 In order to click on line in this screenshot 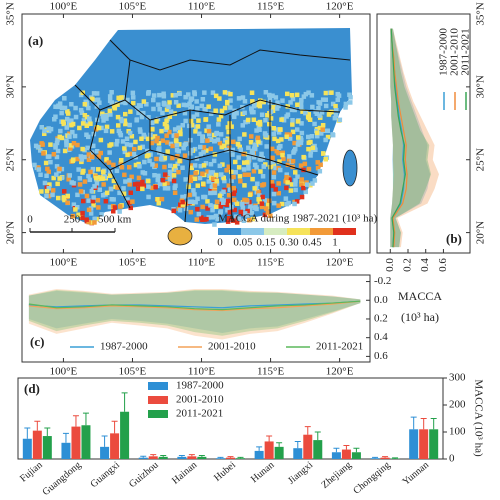, I will do `click(194, 305)`.